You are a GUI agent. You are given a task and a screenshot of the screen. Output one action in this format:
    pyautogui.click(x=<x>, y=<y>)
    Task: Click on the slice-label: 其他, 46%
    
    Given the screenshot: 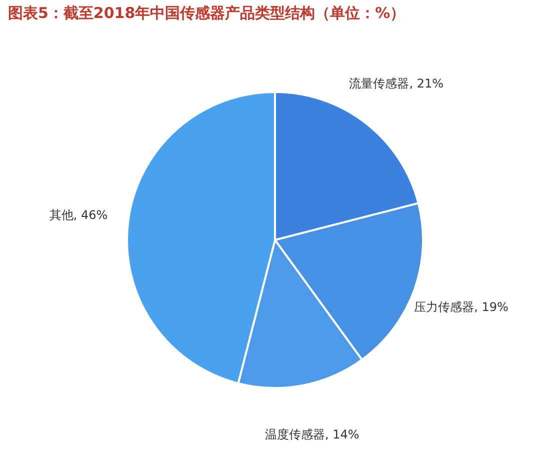 What is the action you would take?
    pyautogui.click(x=78, y=215)
    